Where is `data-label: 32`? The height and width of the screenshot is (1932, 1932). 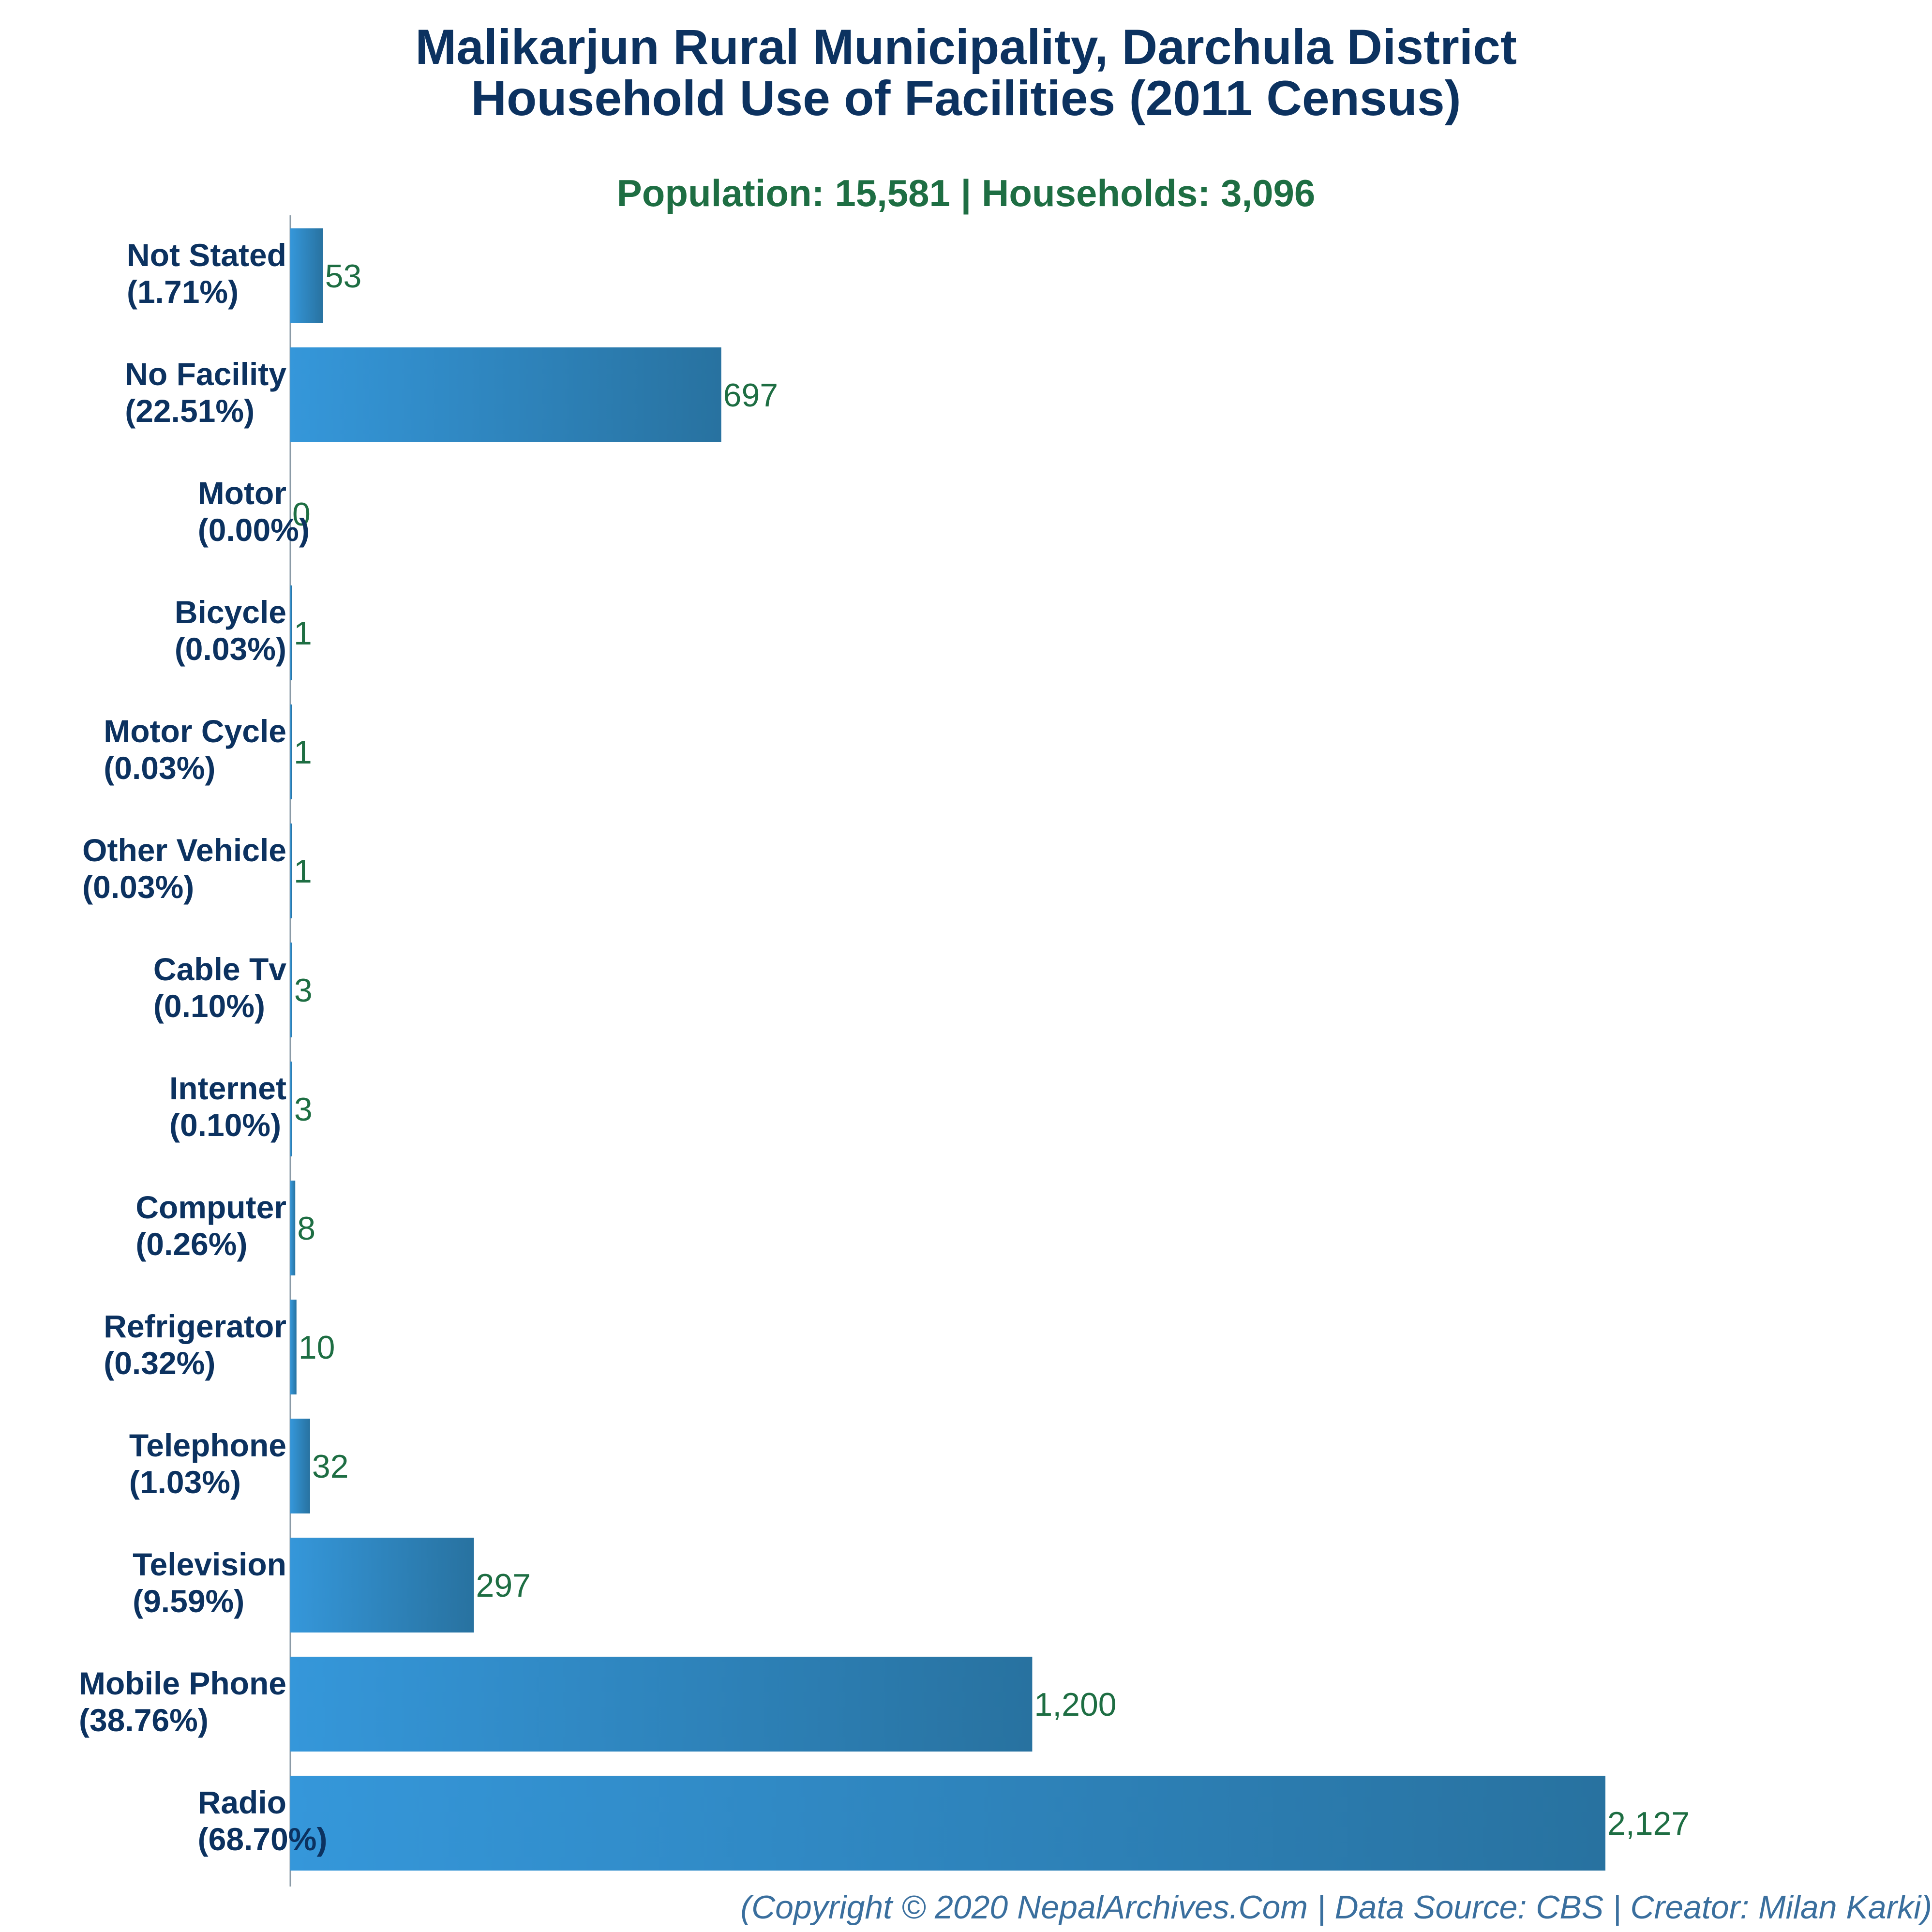 data-label: 32 is located at coordinates (330, 1466).